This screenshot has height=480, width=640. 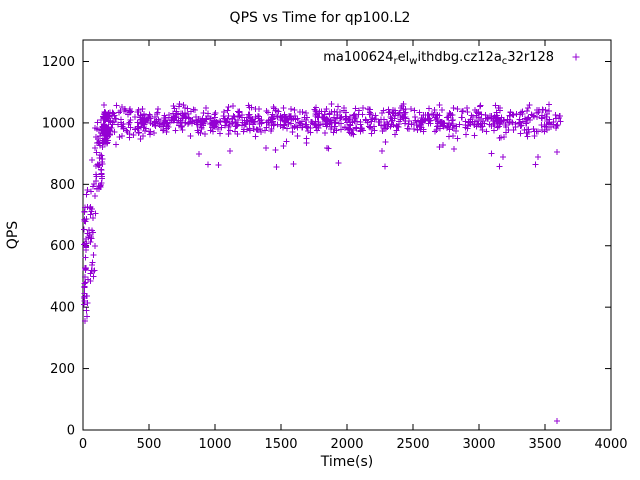 I want to click on x-axis-label: Time(s), so click(x=346, y=462).